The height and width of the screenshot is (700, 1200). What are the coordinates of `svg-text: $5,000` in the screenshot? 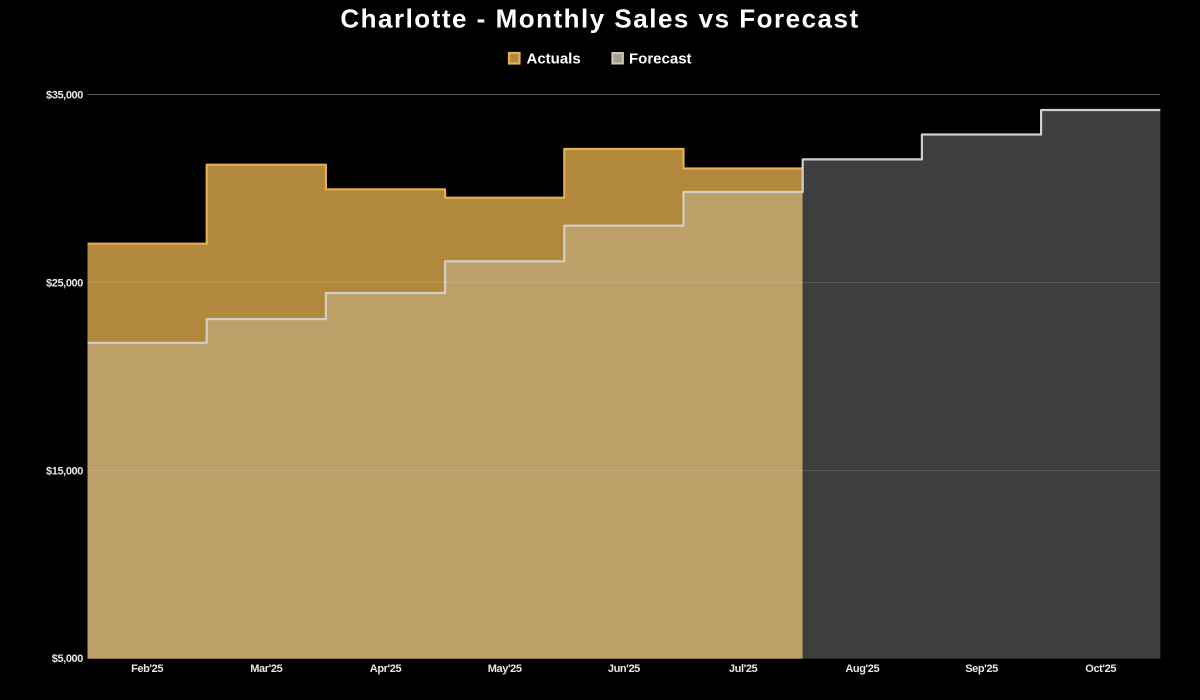 It's located at (68, 659).